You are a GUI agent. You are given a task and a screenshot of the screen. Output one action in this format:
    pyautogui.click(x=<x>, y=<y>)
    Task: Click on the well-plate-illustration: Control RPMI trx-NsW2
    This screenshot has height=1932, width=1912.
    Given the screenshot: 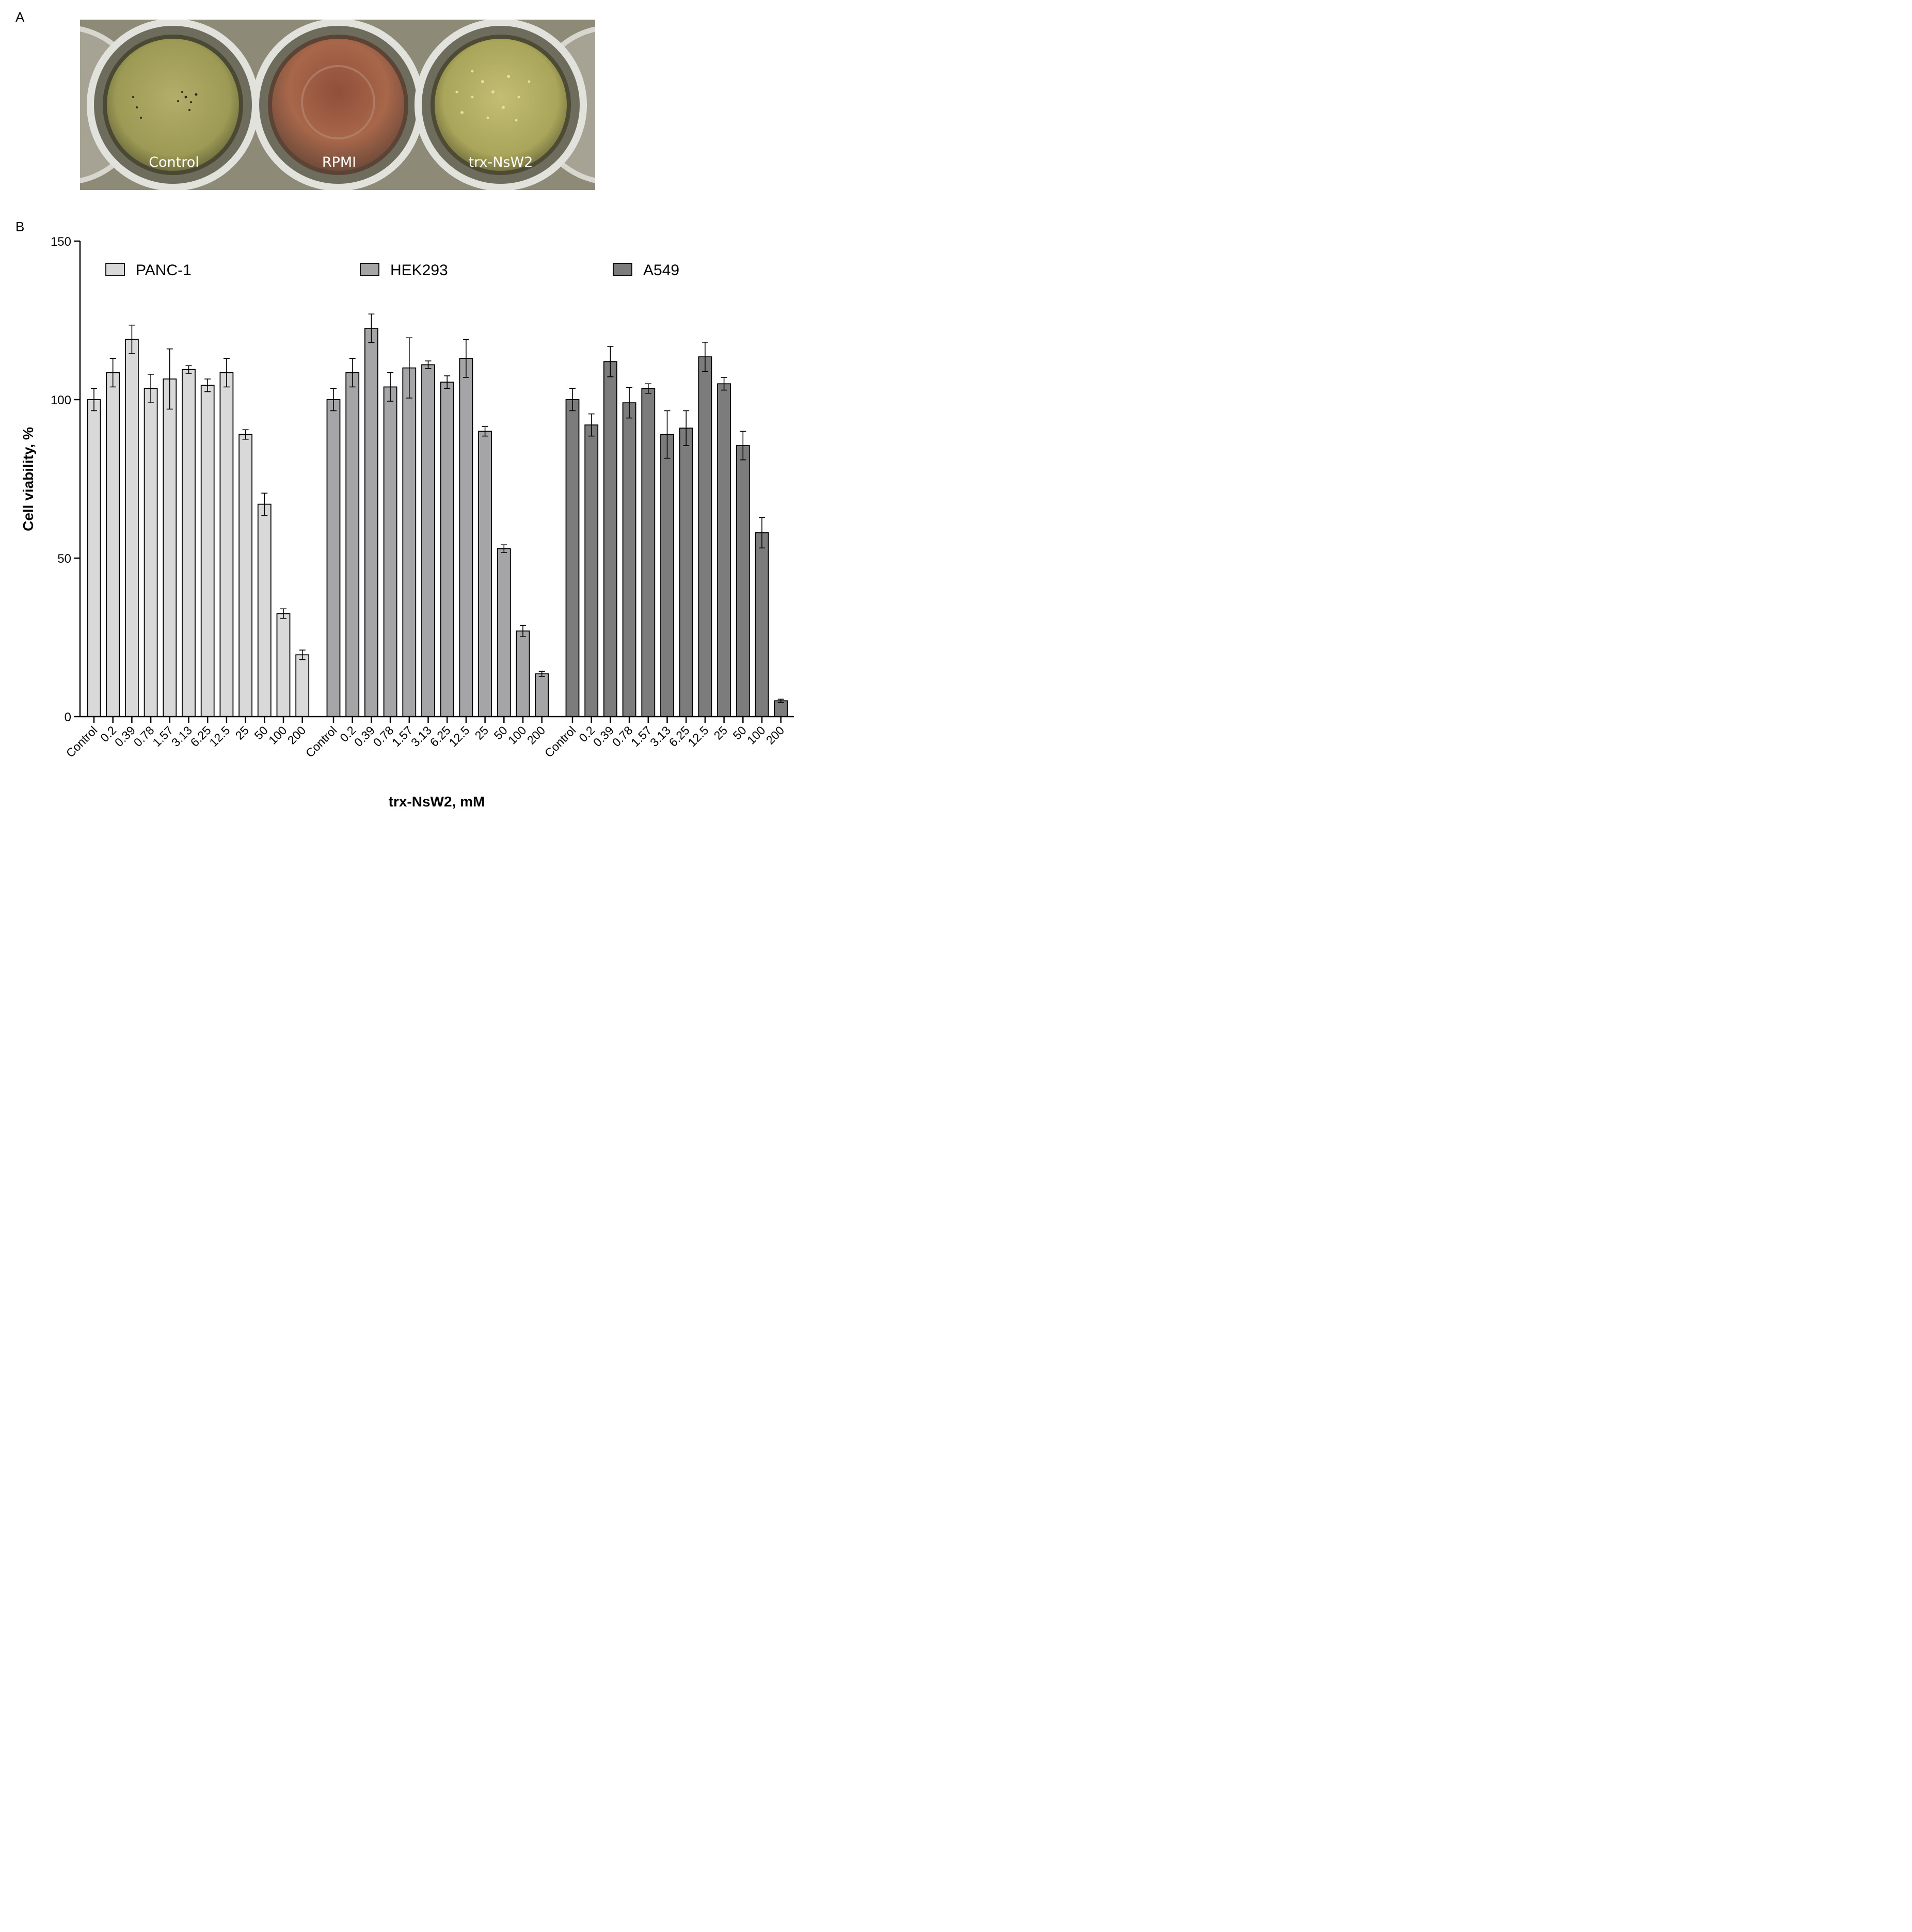 What is the action you would take?
    pyautogui.click(x=337, y=105)
    